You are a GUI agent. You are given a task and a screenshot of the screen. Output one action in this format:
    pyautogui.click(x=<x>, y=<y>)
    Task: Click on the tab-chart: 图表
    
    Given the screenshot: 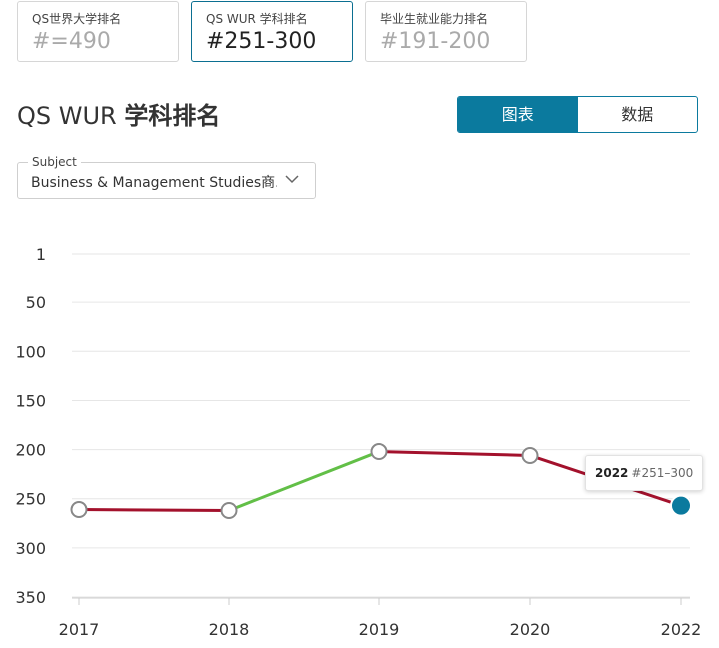 What is the action you would take?
    pyautogui.click(x=518, y=114)
    